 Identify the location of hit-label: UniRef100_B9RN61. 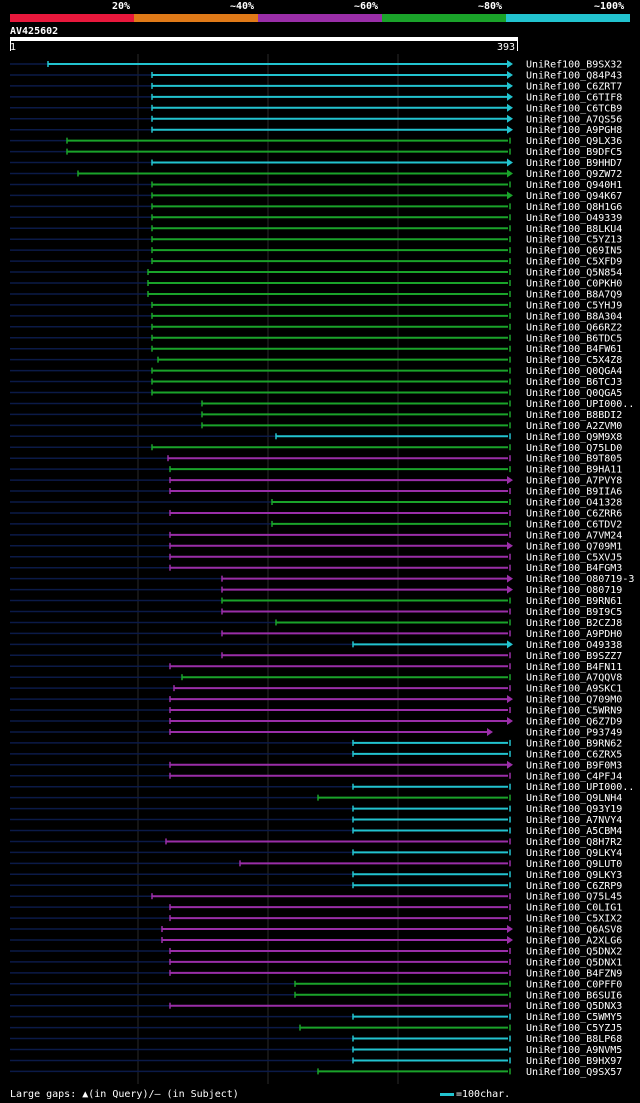
(574, 601).